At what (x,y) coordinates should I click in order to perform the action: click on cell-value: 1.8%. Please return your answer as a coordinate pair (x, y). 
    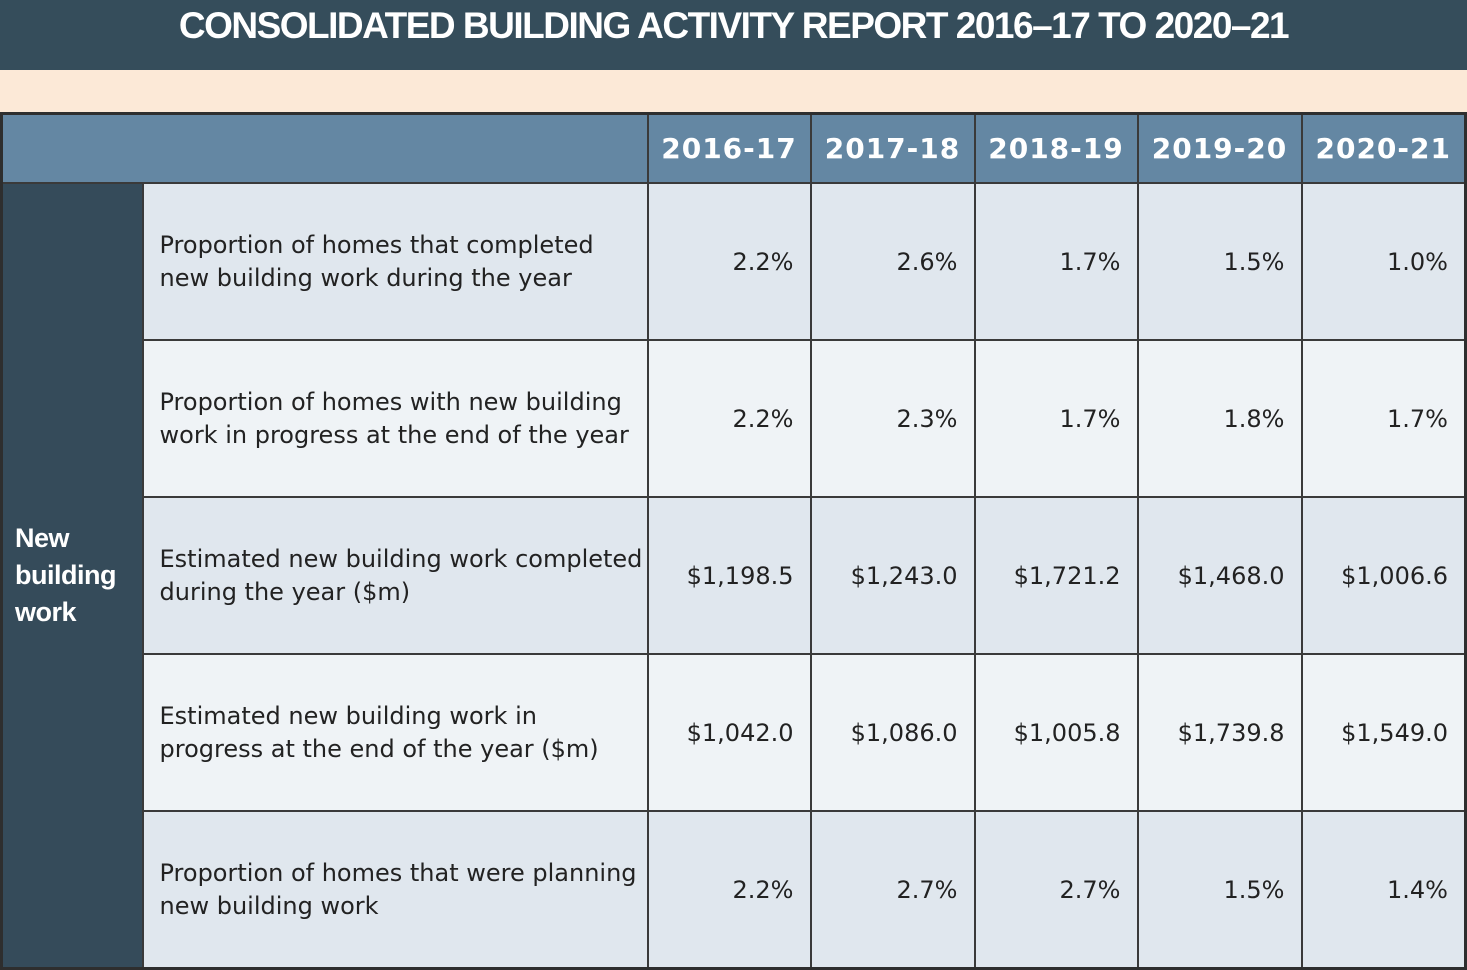
    Looking at the image, I should click on (1219, 418).